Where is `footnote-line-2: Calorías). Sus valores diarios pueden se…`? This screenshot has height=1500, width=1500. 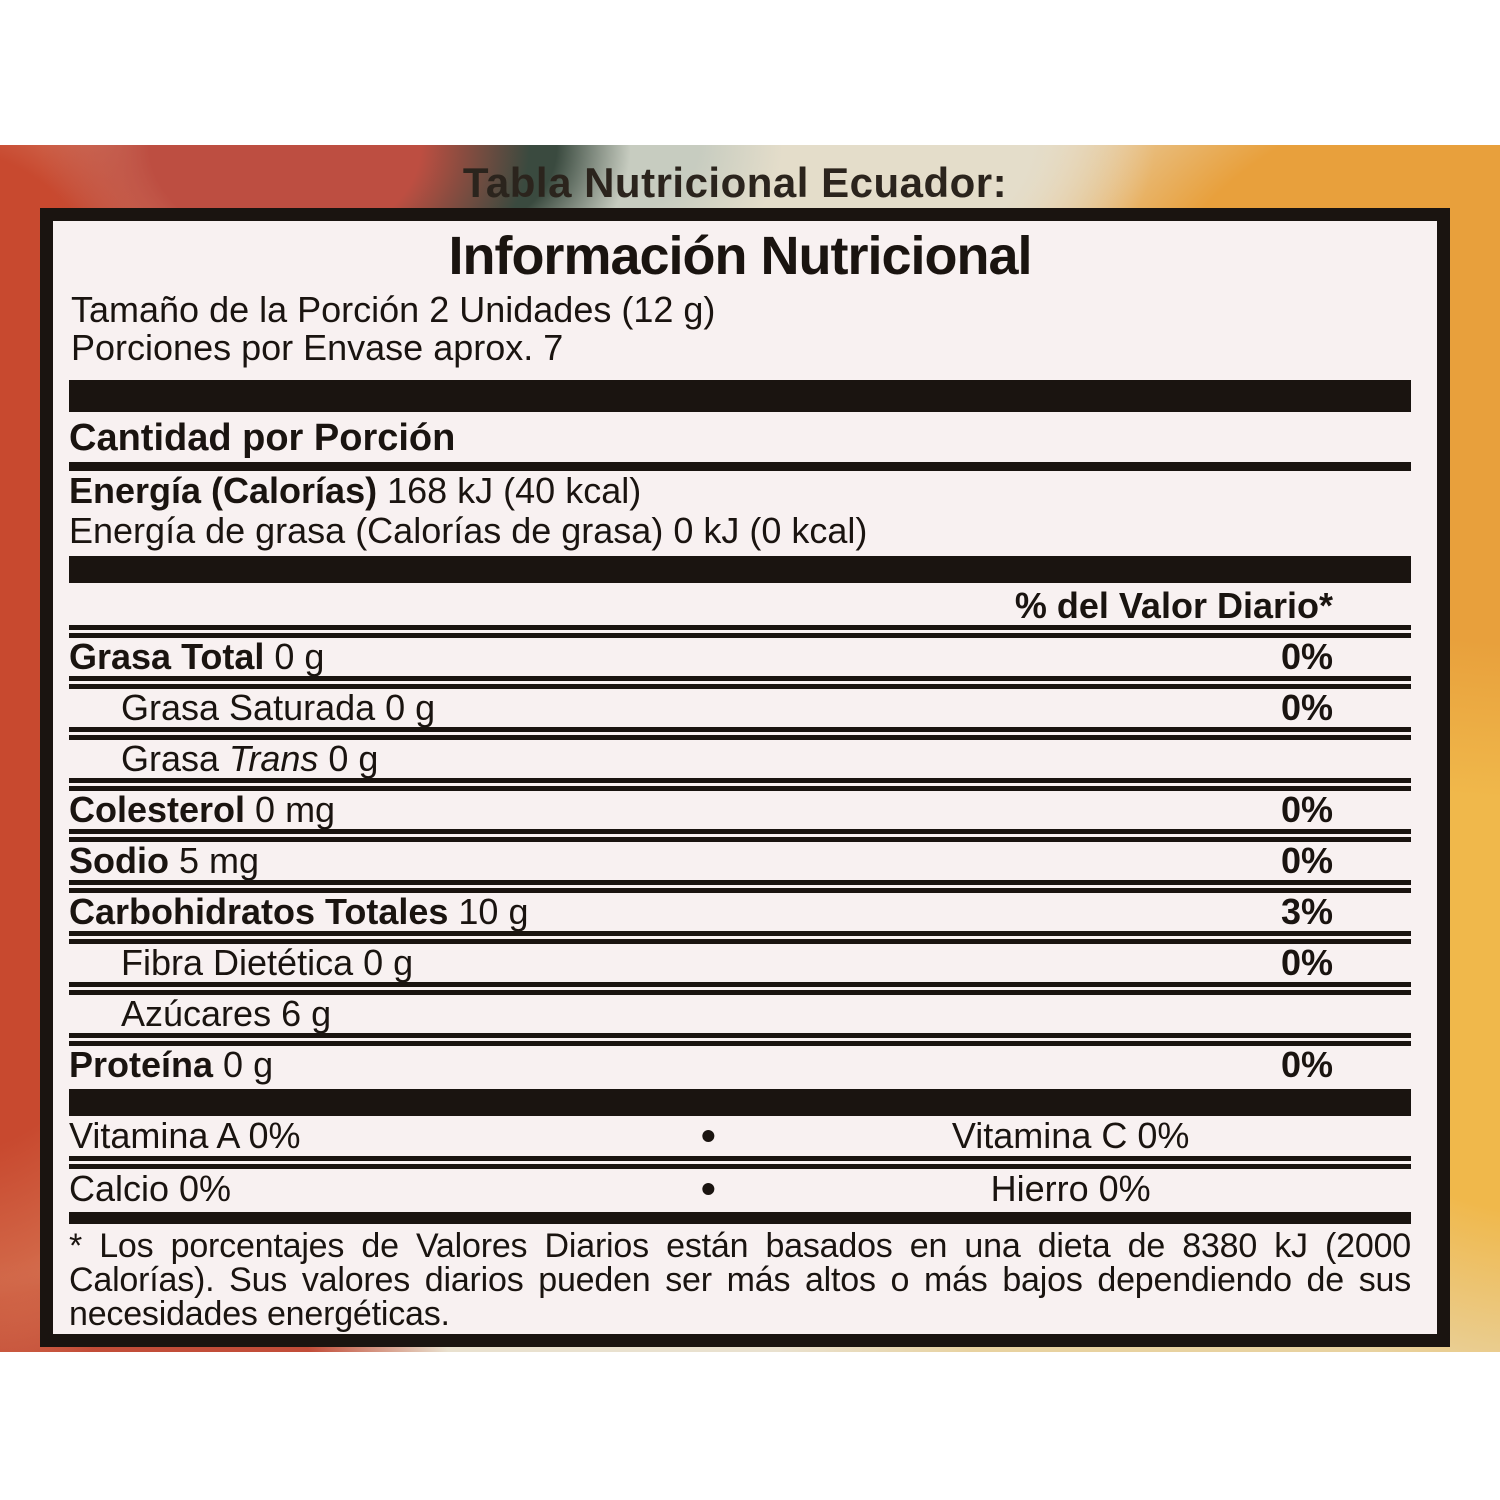 footnote-line-2: Calorías). Sus valores diarios pueden se… is located at coordinates (740, 1280).